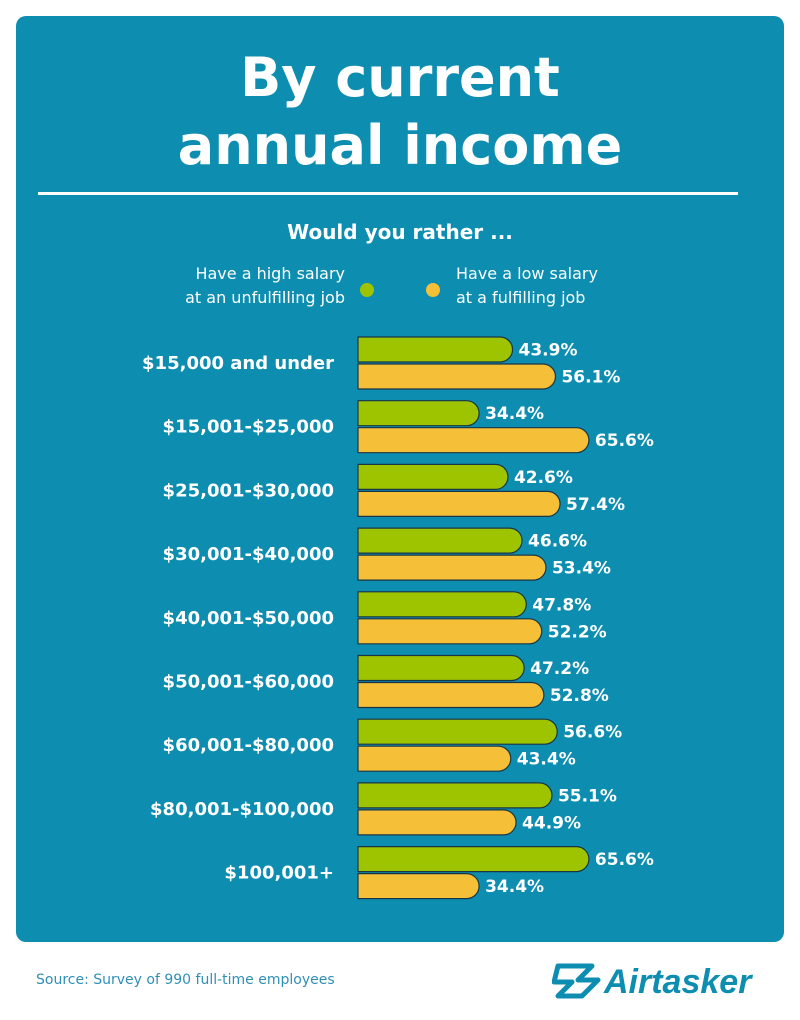 The height and width of the screenshot is (1020, 800). What do you see at coordinates (551, 823) in the screenshot?
I see `data-label: 44.9%` at bounding box center [551, 823].